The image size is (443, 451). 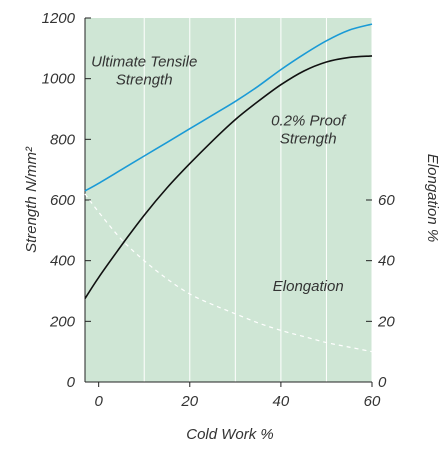 What do you see at coordinates (98, 401) in the screenshot?
I see `x-tick-label: 0` at bounding box center [98, 401].